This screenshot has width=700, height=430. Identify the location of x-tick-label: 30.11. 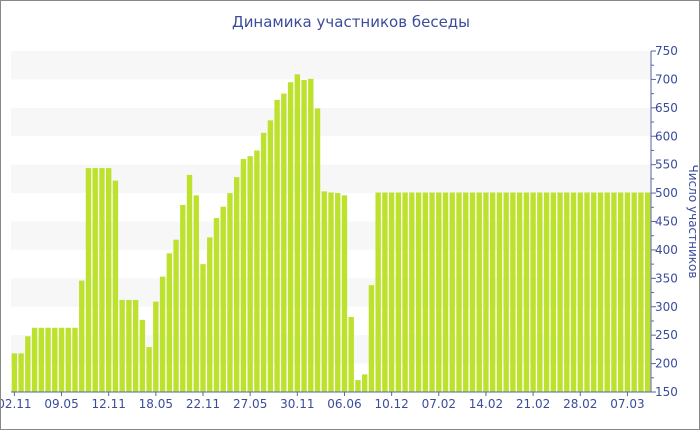
(297, 404).